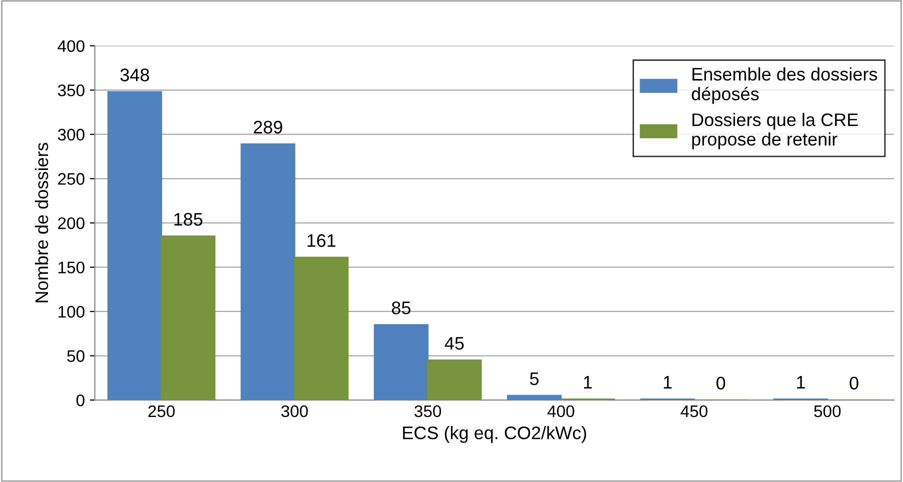 This screenshot has width=903, height=482. I want to click on x-tick-label: 300, so click(294, 411).